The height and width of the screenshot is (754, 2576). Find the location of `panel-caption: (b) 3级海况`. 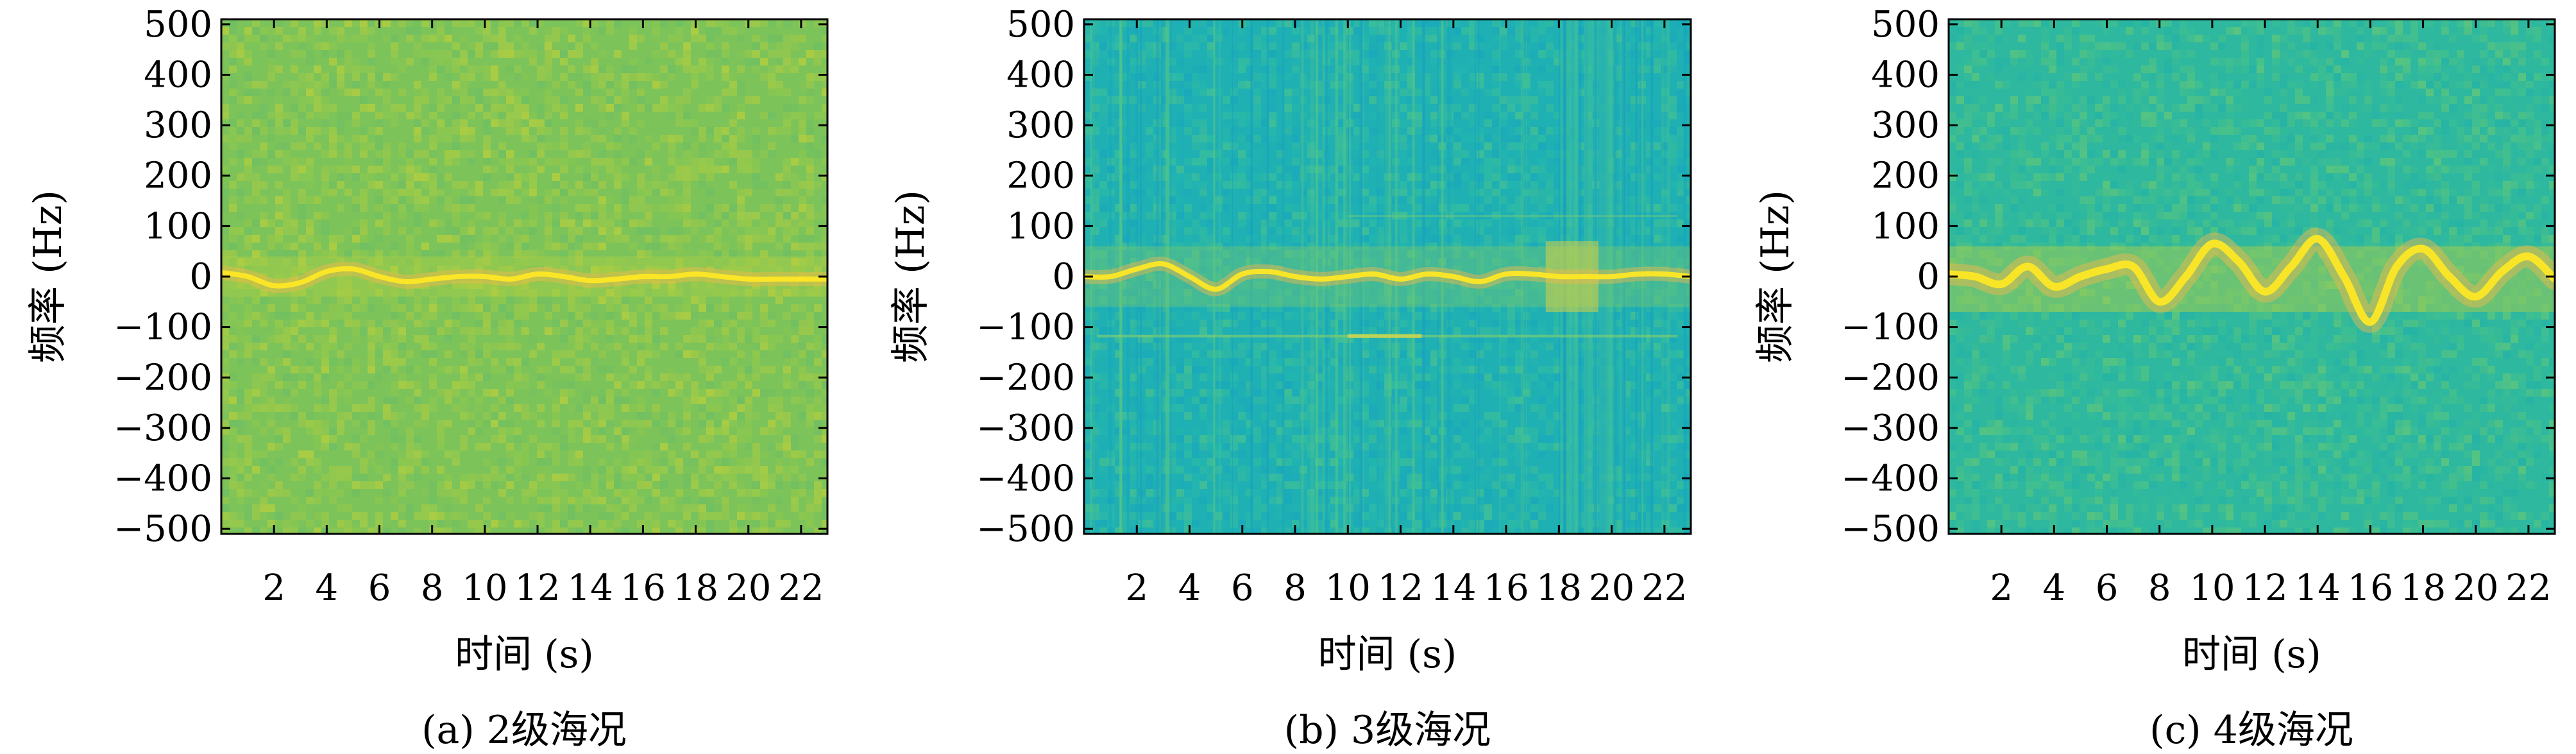

panel-caption: (b) 3级海况 is located at coordinates (1387, 730).